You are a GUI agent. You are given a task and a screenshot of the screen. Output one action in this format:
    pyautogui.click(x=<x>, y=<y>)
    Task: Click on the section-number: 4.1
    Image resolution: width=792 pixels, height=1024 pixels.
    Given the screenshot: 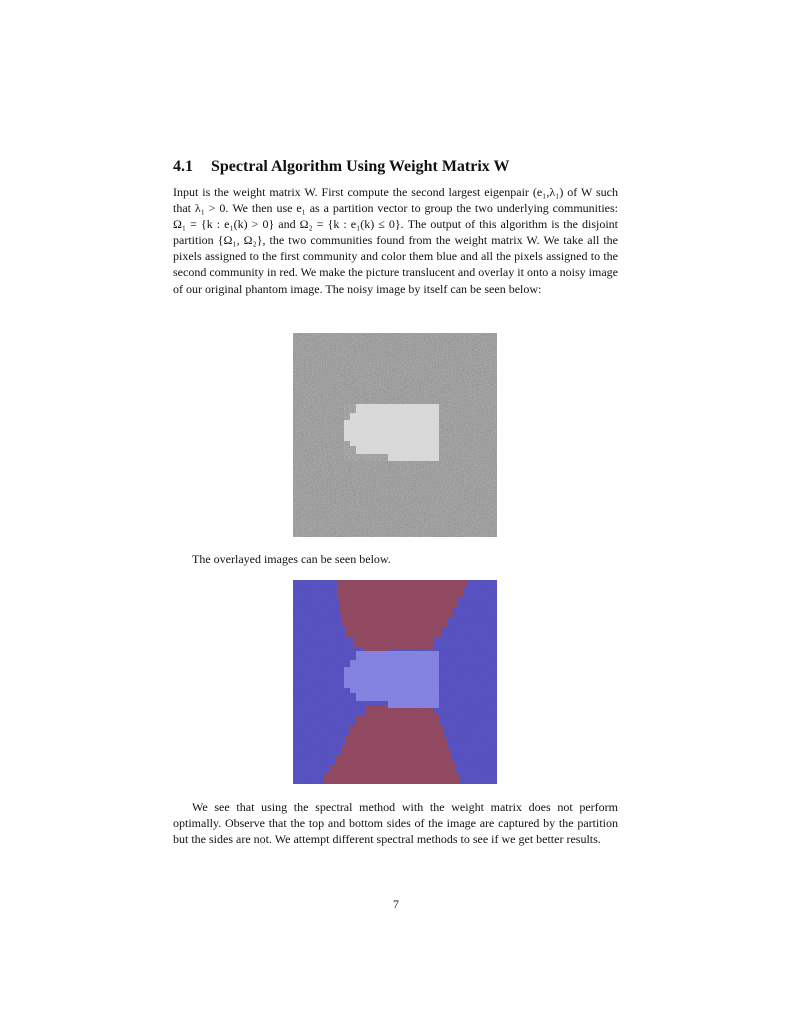 What is the action you would take?
    pyautogui.click(x=183, y=166)
    